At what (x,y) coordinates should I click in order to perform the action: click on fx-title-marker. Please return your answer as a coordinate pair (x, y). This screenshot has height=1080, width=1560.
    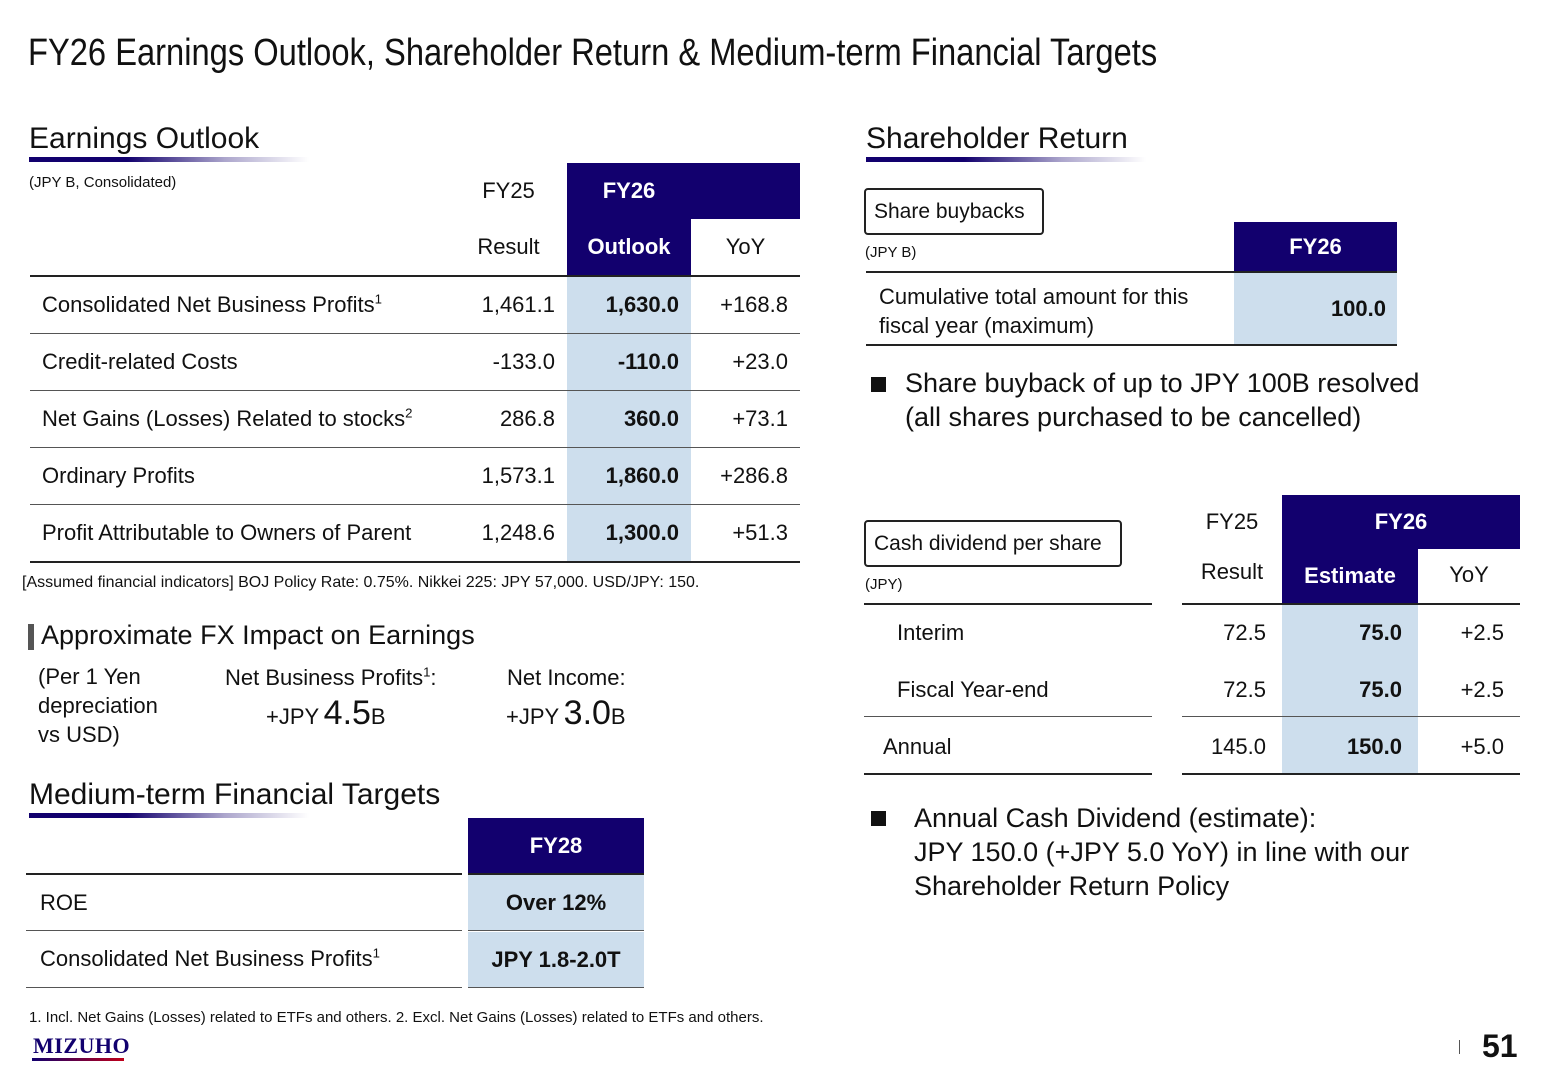
    Looking at the image, I should click on (31, 637).